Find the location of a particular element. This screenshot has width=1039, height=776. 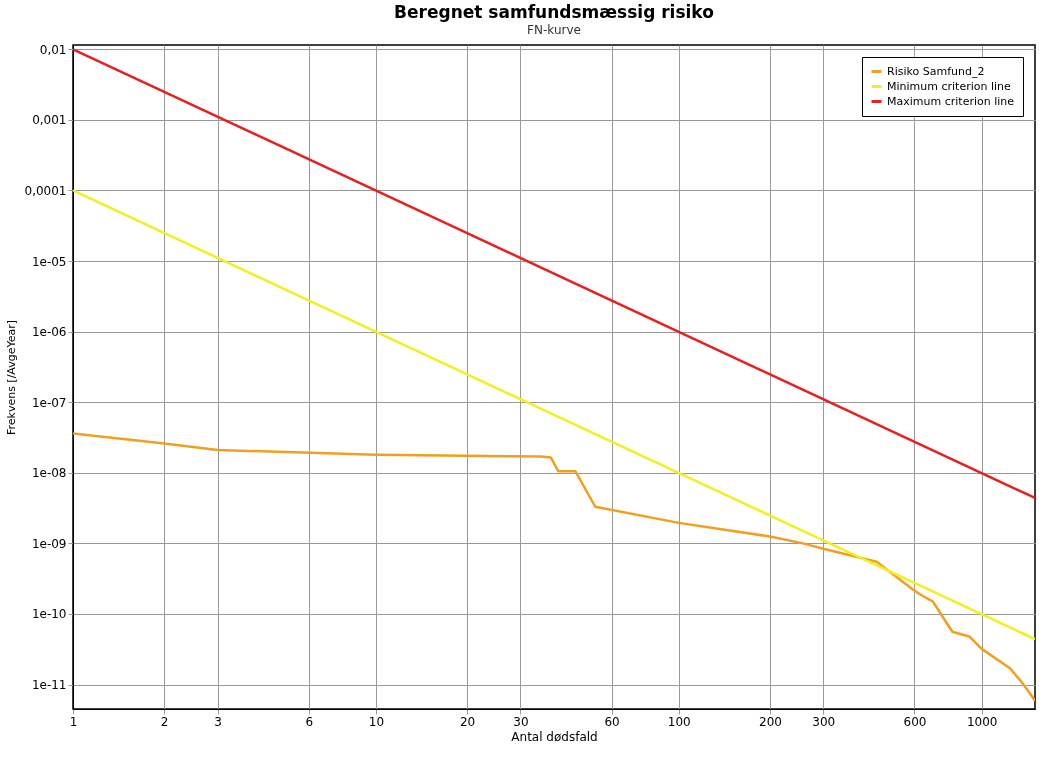

x-tick-label: 3 is located at coordinates (218, 721).